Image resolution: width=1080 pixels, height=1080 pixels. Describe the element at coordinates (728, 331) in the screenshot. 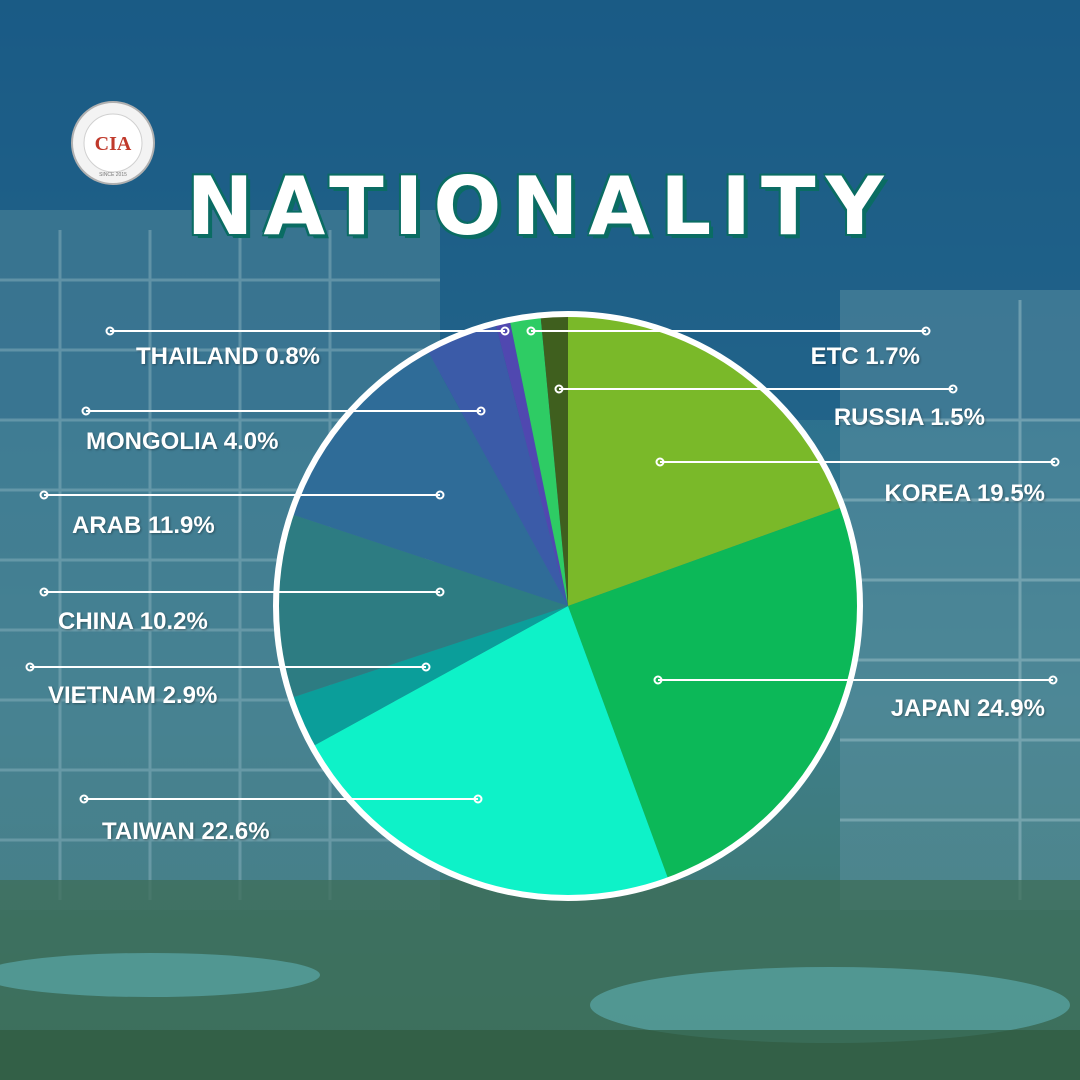

I see `callout-etc` at that location.